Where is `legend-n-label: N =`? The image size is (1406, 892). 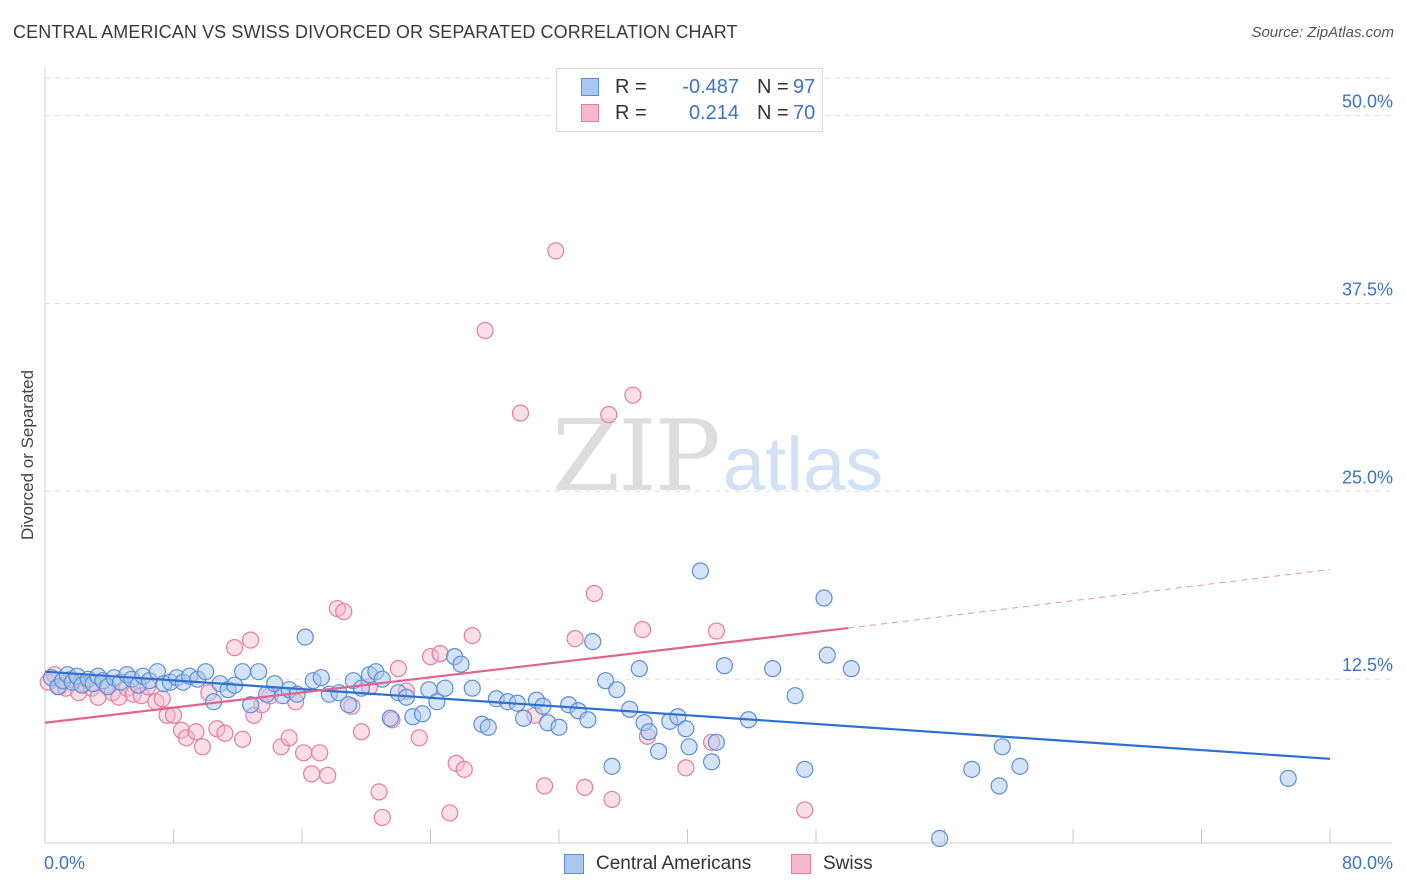 legend-n-label: N = is located at coordinates (773, 87).